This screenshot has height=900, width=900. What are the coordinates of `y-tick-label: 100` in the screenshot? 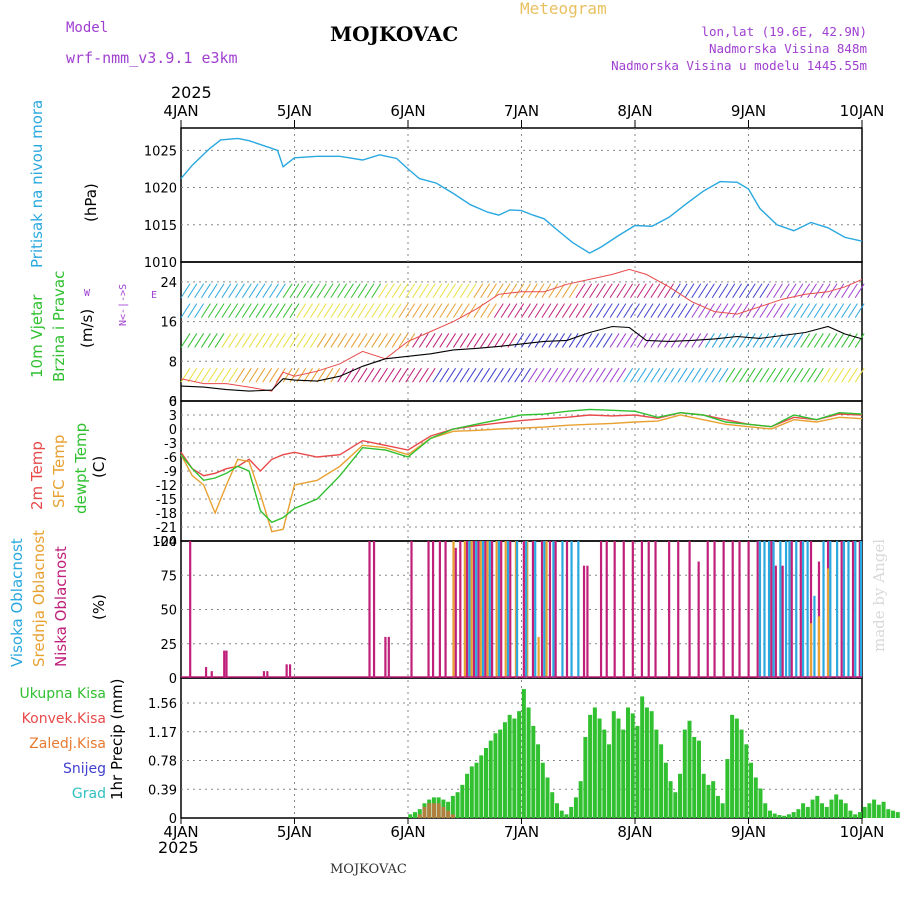 It's located at (164, 542).